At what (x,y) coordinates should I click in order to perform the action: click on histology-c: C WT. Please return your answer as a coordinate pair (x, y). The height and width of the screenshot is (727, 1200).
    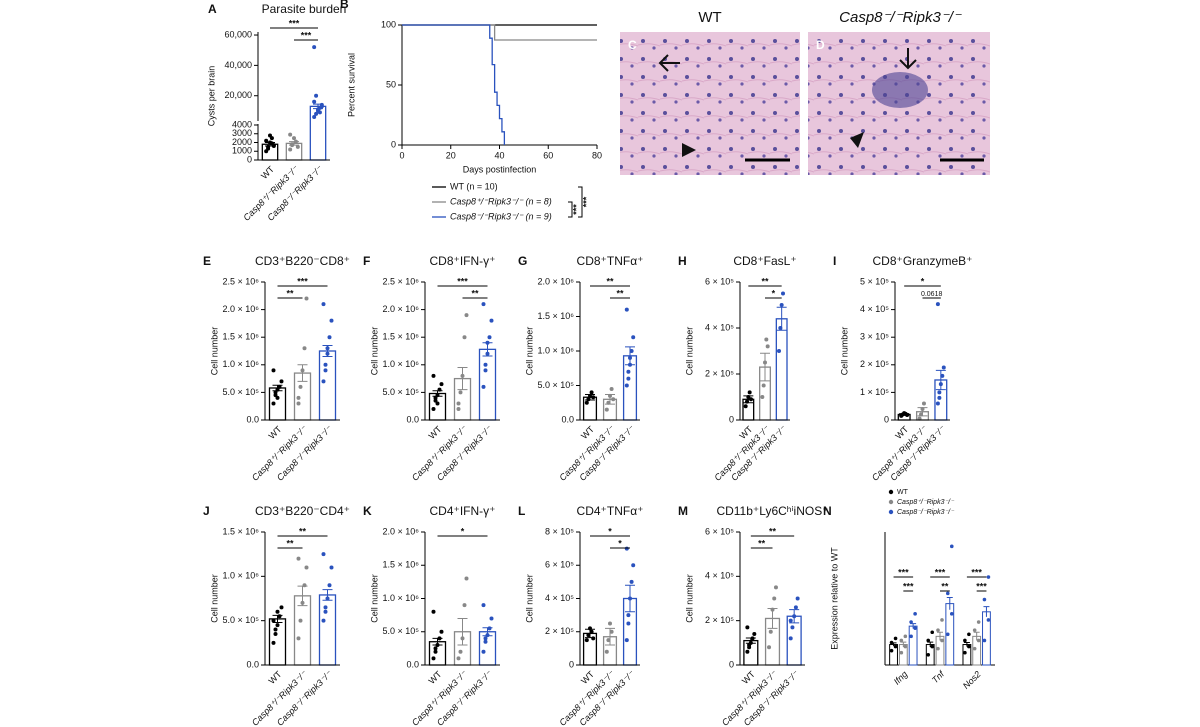
    Looking at the image, I should click on (710, 92).